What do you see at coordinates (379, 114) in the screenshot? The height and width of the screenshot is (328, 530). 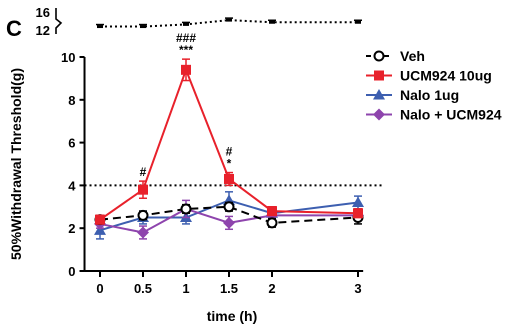 I see `legend-marker-nalo-ucm924` at bounding box center [379, 114].